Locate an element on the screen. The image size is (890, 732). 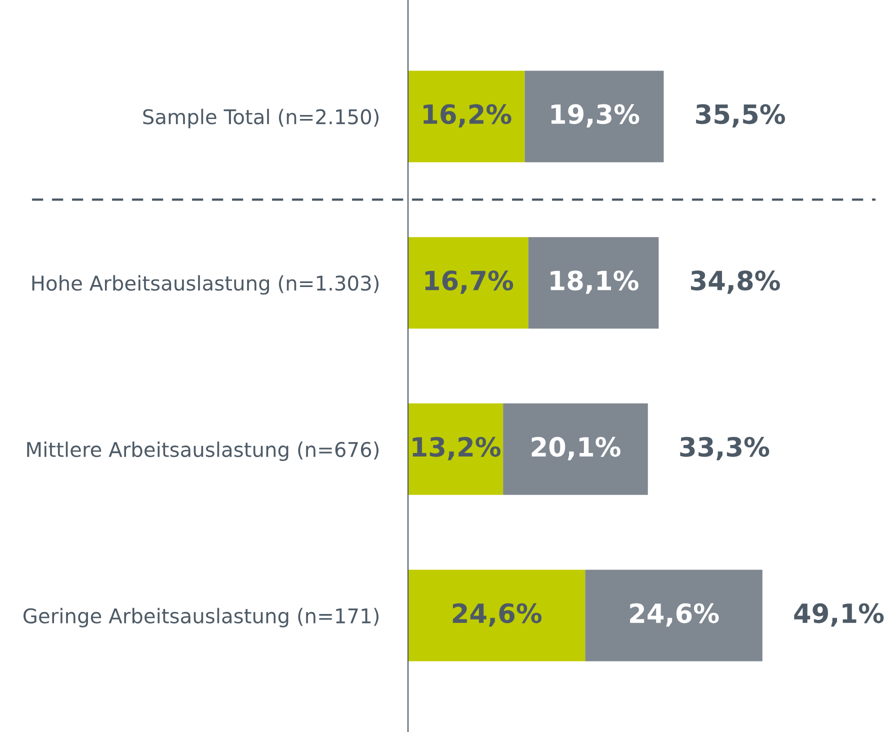
data-label: 20,1% is located at coordinates (576, 448).